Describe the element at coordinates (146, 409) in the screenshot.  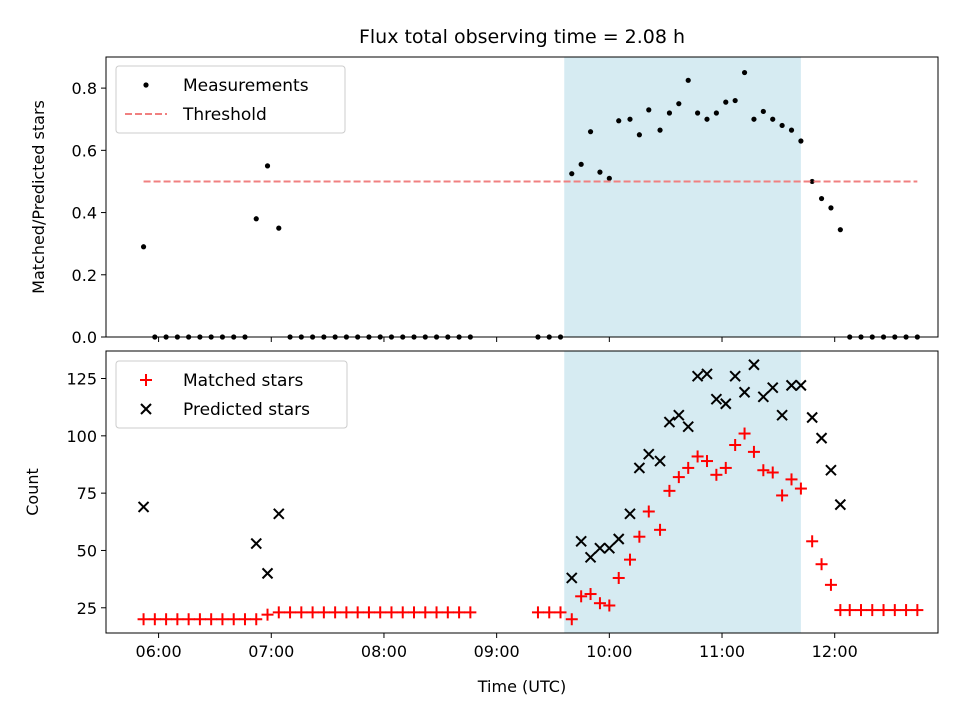
I see `legend-predicted-marker` at that location.